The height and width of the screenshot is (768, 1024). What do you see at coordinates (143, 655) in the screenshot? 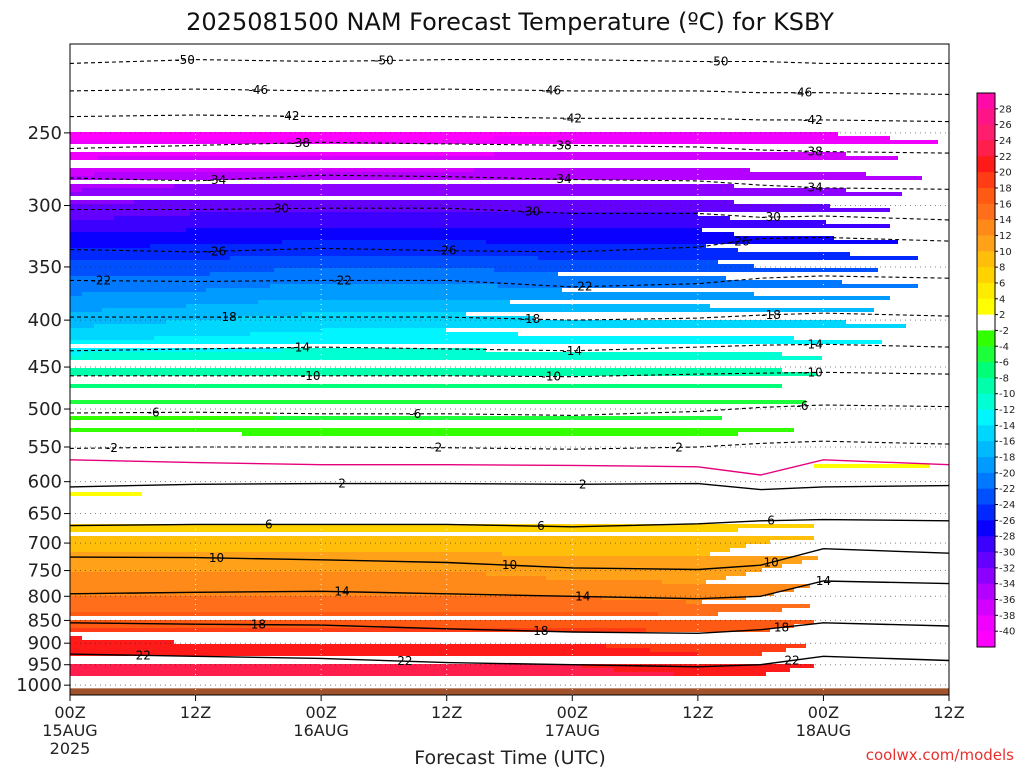
I see `contour-label: 22` at bounding box center [143, 655].